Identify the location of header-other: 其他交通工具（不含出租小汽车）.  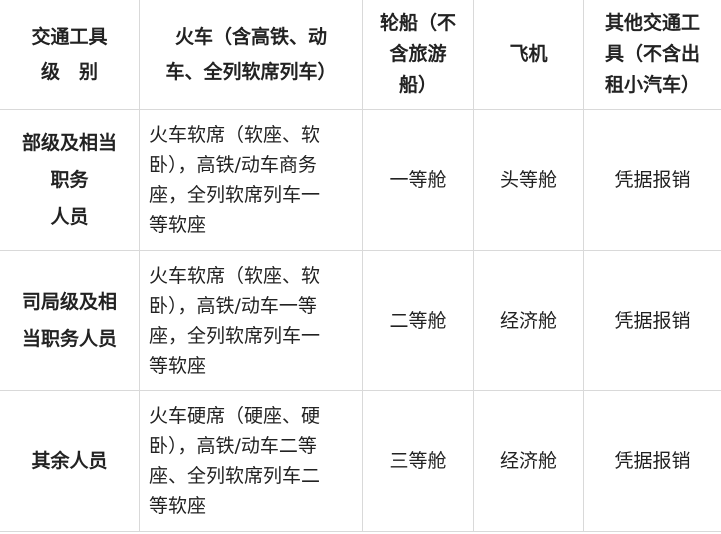
(652, 55).